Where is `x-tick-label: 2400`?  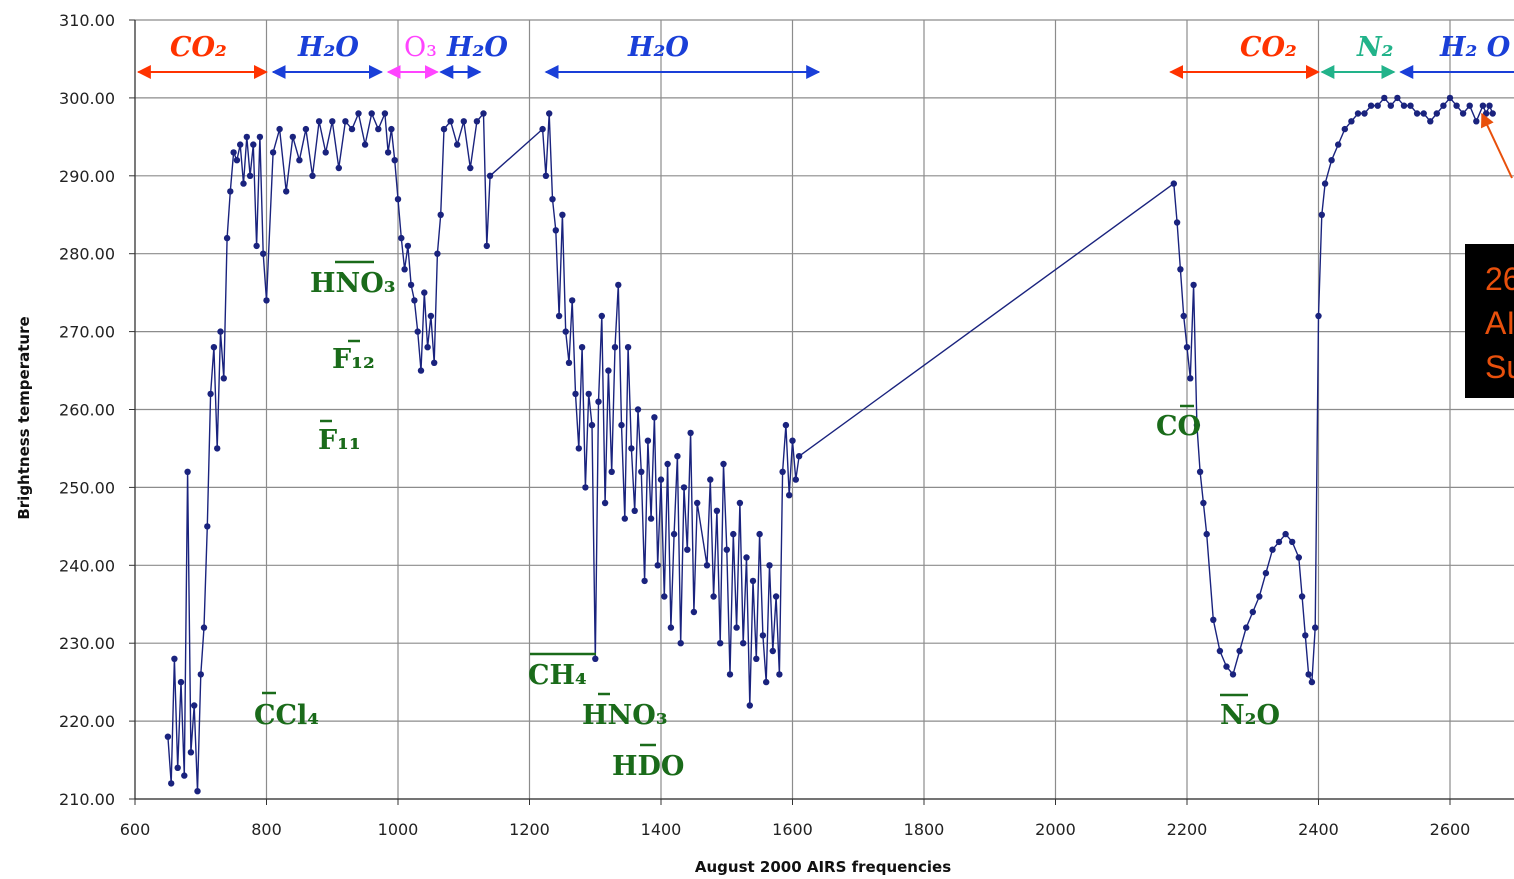 x-tick-label: 2400 is located at coordinates (1318, 829).